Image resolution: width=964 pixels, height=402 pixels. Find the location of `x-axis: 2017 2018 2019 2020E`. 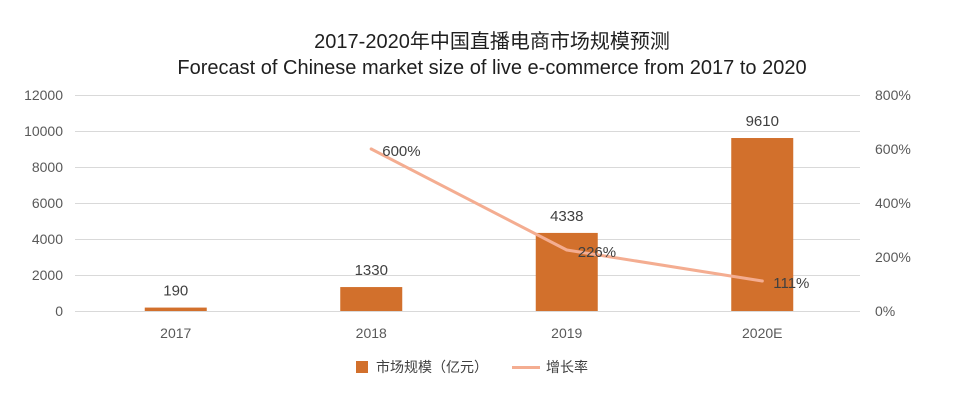

x-axis: 2017 2018 2019 2020E is located at coordinates (471, 333).